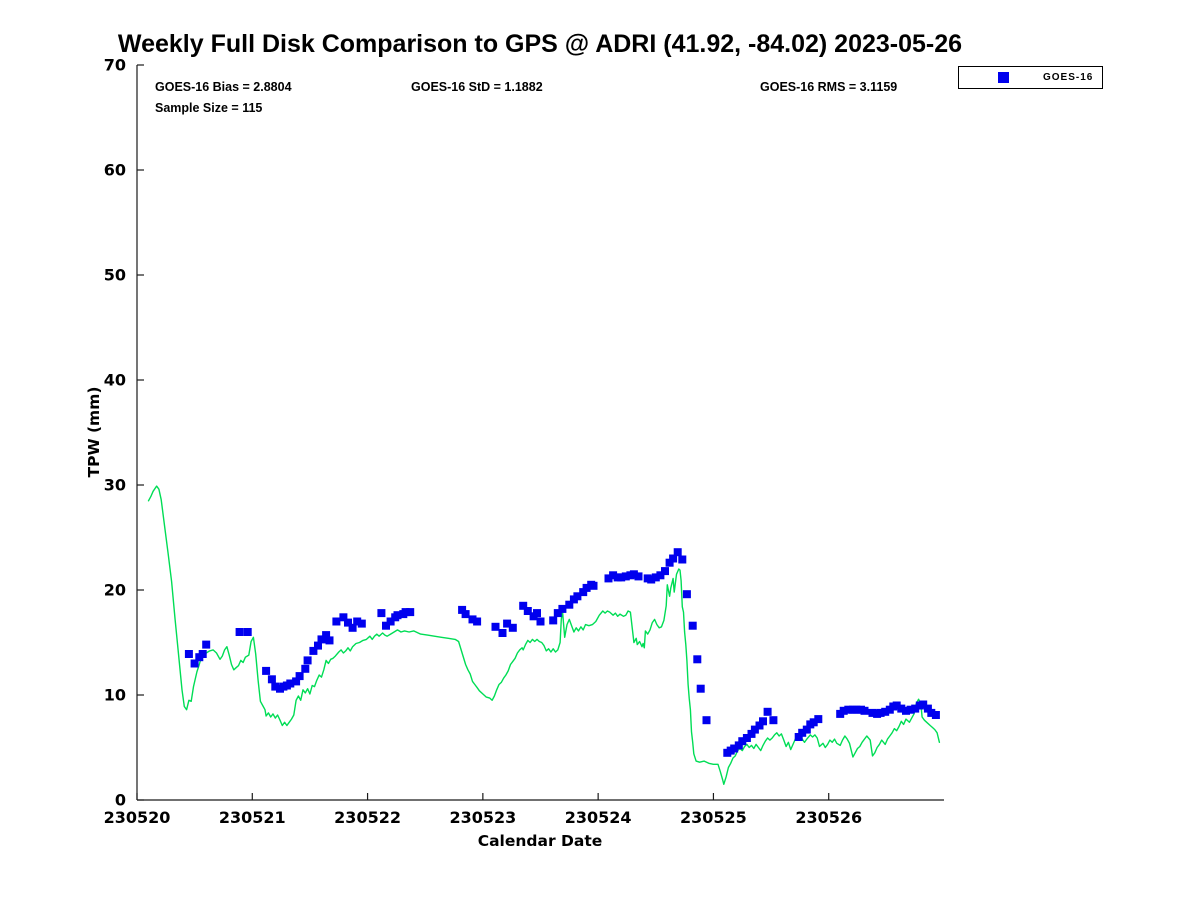  Describe the element at coordinates (223, 87) in the screenshot. I see `stat-bias: GOES-16 Bias = 2.8804` at that location.